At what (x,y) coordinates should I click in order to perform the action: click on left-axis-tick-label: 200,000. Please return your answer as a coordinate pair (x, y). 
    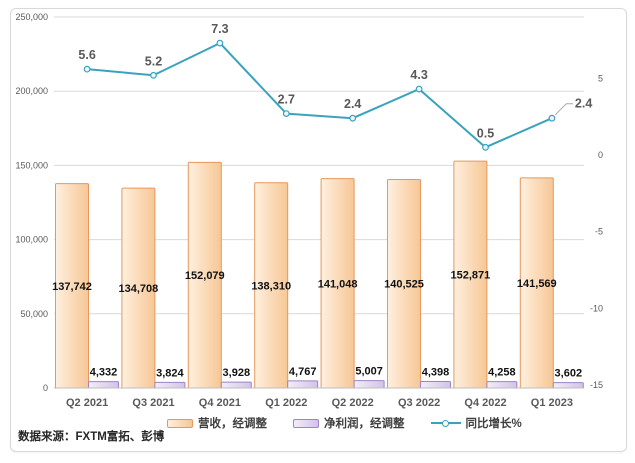
    Looking at the image, I should click on (31, 91).